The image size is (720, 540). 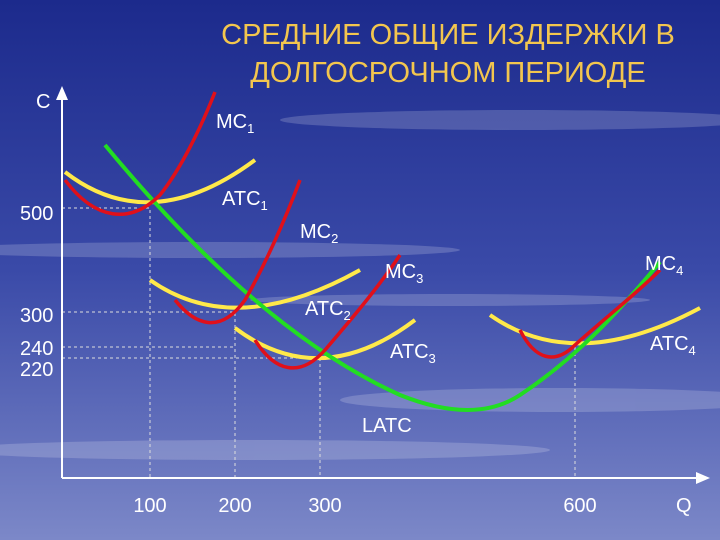 What do you see at coordinates (36, 349) in the screenshot?
I see `y-tick-label: 240` at bounding box center [36, 349].